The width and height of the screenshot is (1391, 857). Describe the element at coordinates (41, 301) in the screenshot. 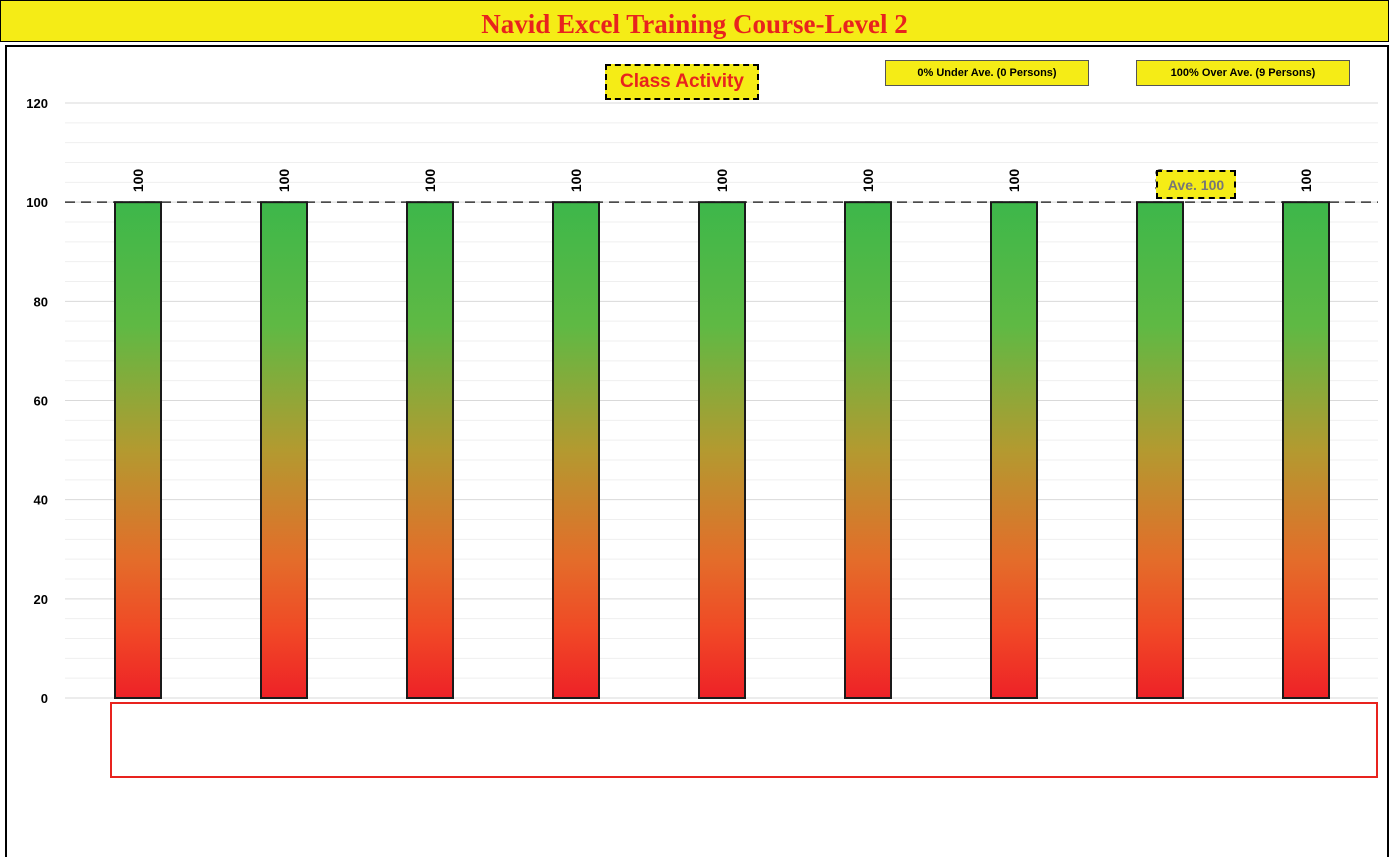

I see `y-tick-label: 80` at that location.